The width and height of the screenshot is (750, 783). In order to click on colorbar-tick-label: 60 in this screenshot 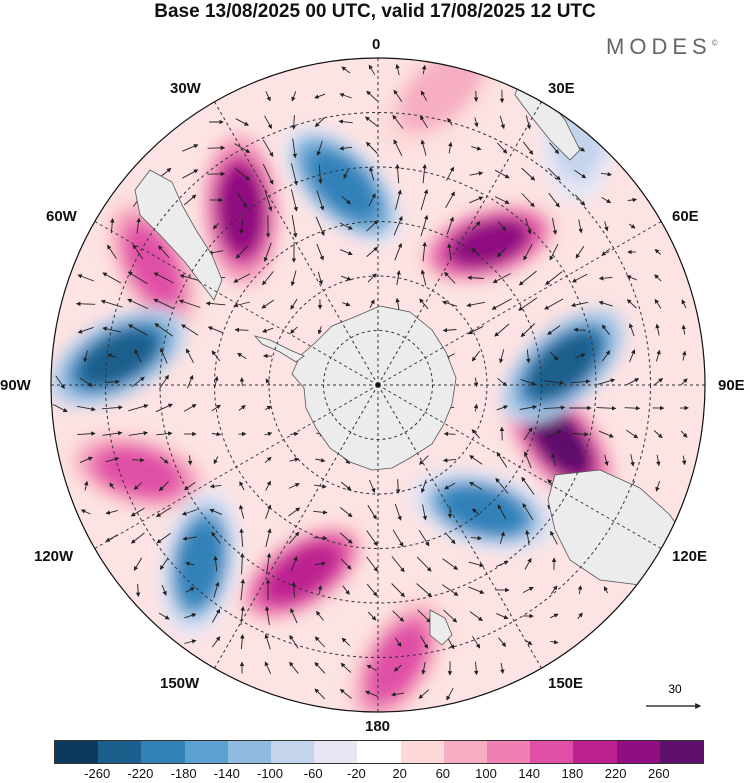, I will do `click(443, 773)`.